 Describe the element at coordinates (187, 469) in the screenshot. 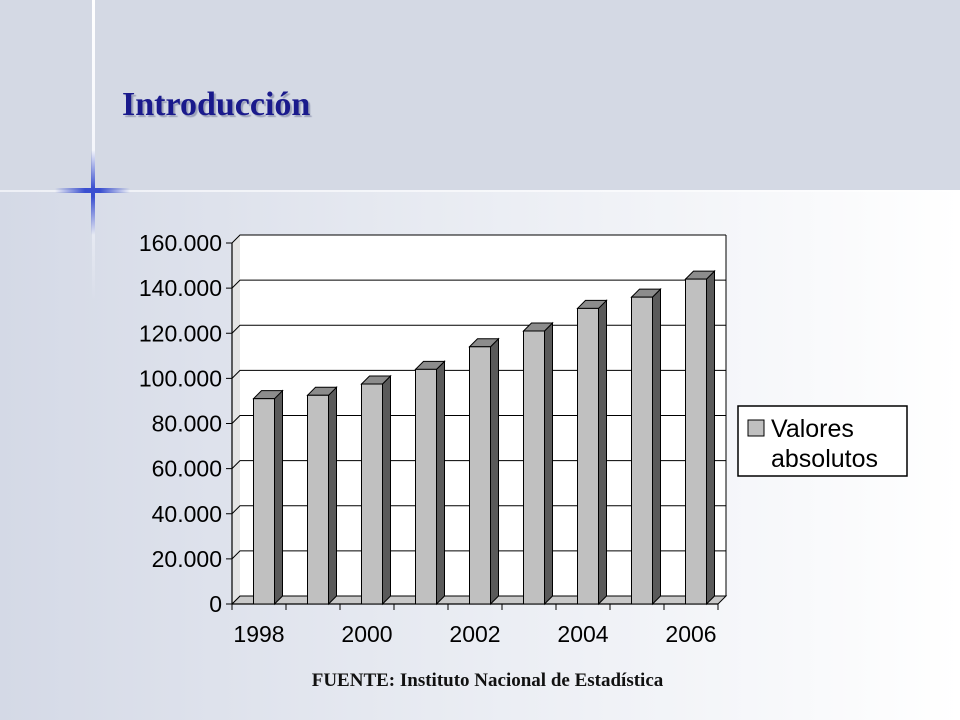

I see `y-tick-label: 60.000` at that location.